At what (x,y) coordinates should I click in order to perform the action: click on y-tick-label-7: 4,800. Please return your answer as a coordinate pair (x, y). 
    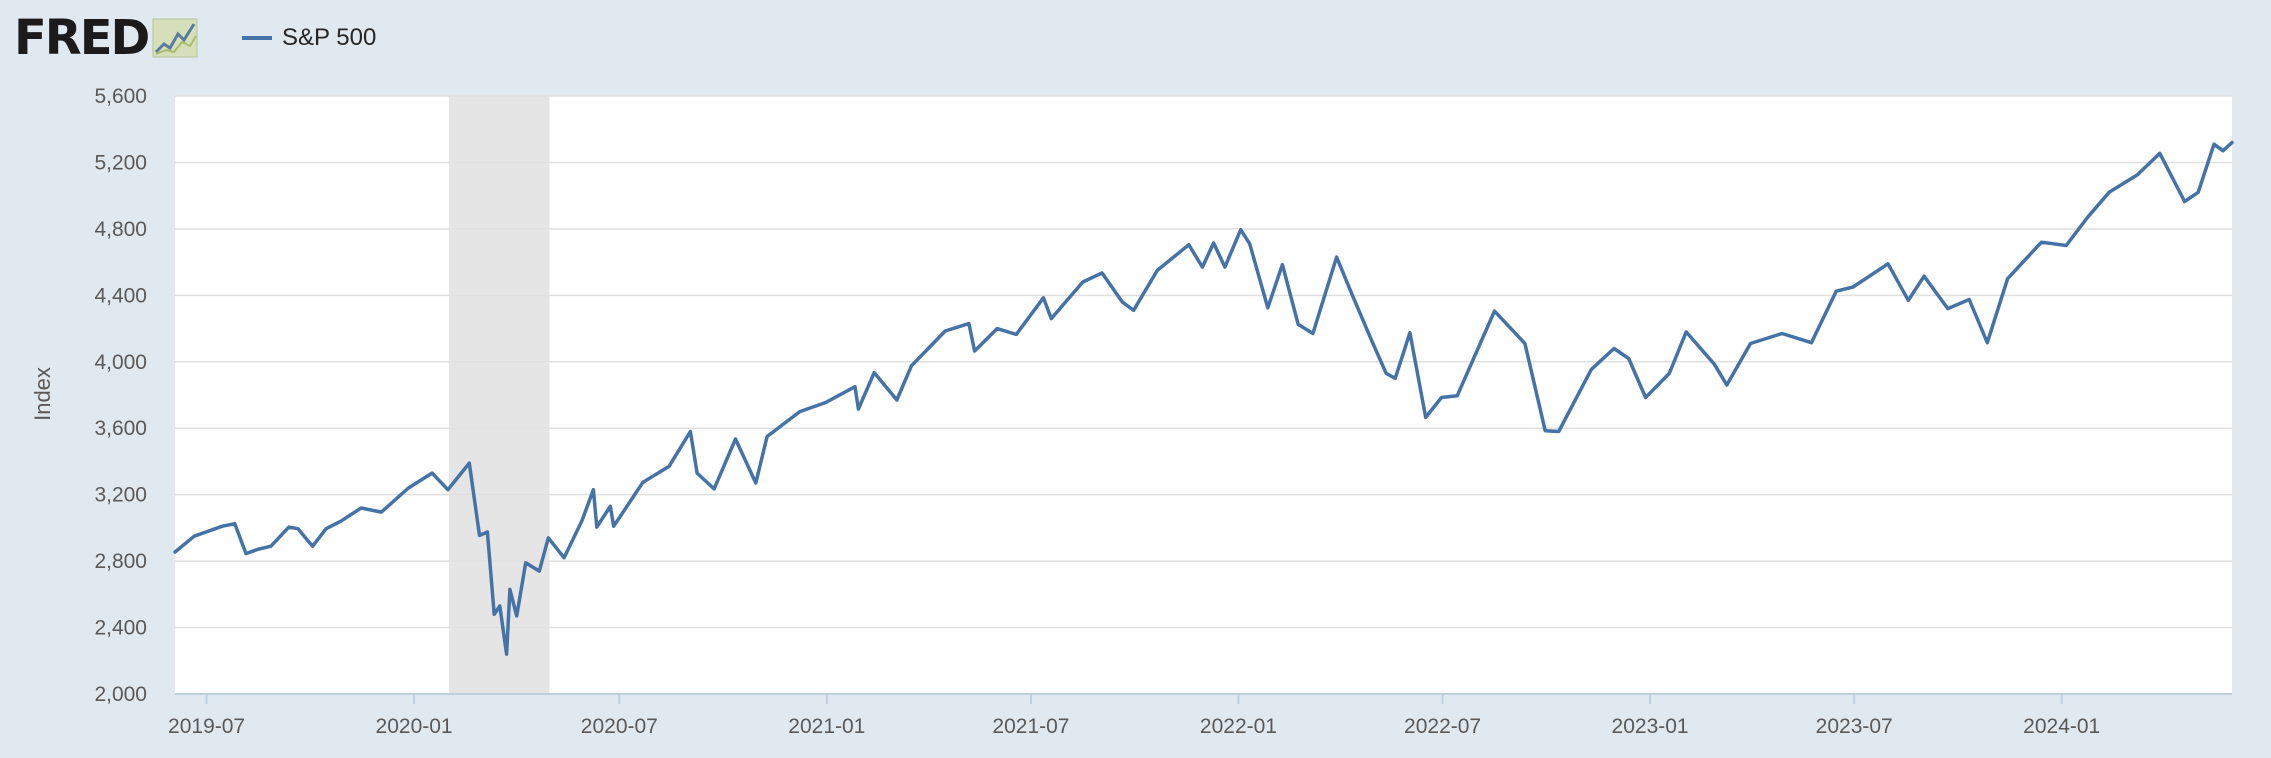
    Looking at the image, I should click on (120, 229).